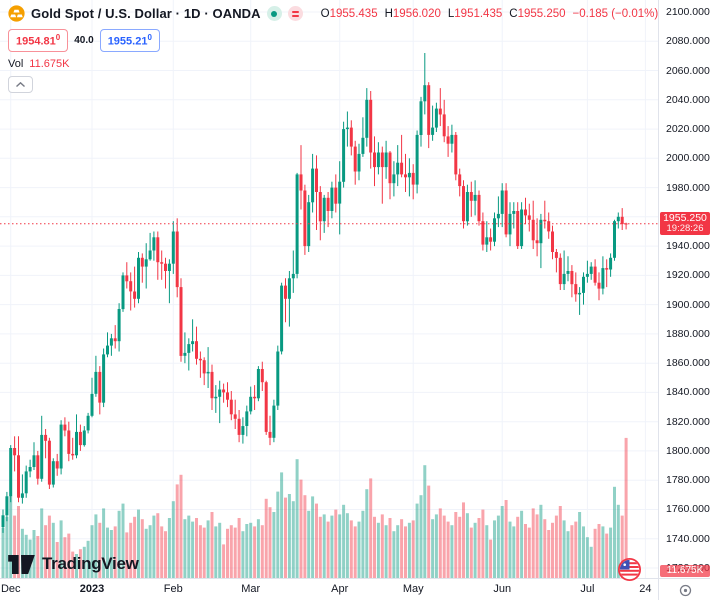 The image size is (710, 600). Describe the element at coordinates (295, 13) in the screenshot. I see `delayed-data-icon` at that location.